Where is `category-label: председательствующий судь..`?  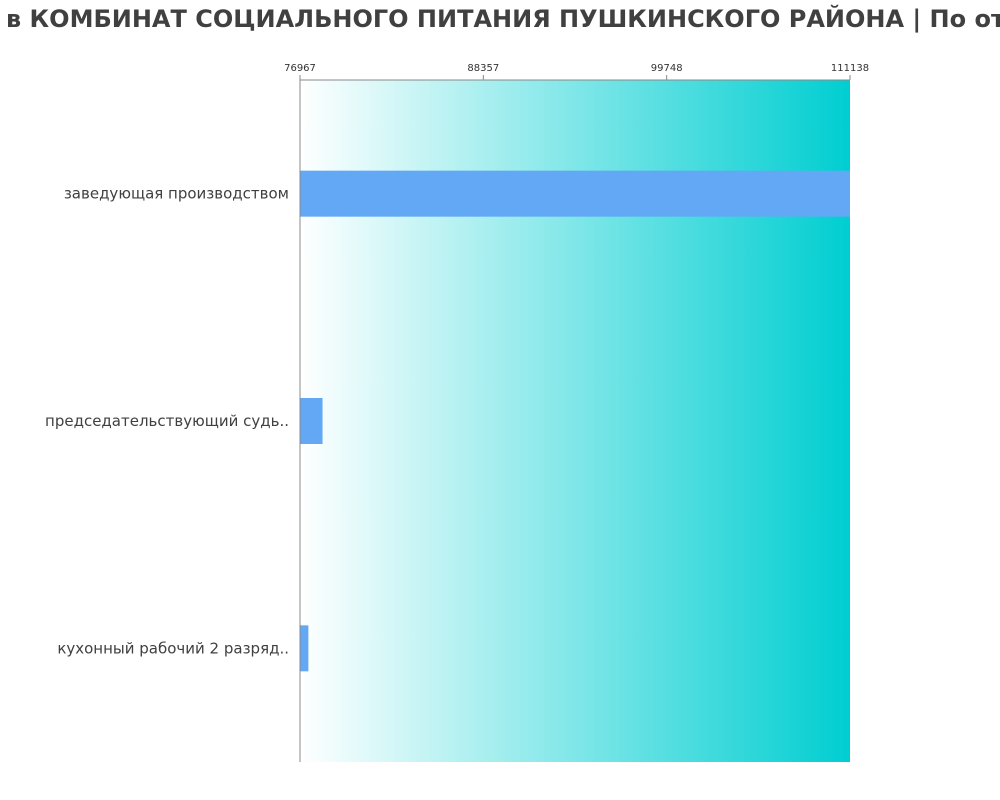
category-label: председательствующий судь.. is located at coordinates (167, 421).